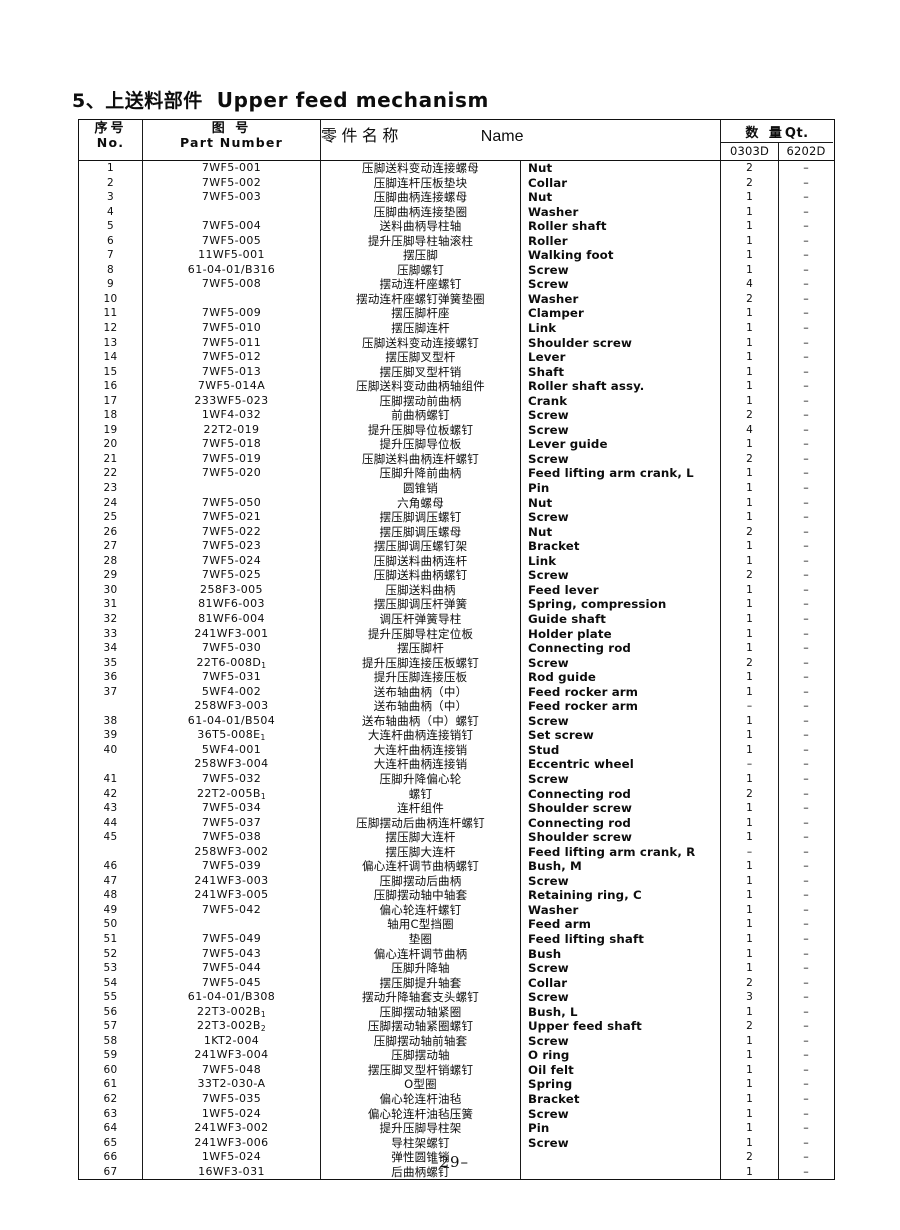  What do you see at coordinates (621, 343) in the screenshot?
I see `cell-name-english: Shoulder screw` at bounding box center [621, 343].